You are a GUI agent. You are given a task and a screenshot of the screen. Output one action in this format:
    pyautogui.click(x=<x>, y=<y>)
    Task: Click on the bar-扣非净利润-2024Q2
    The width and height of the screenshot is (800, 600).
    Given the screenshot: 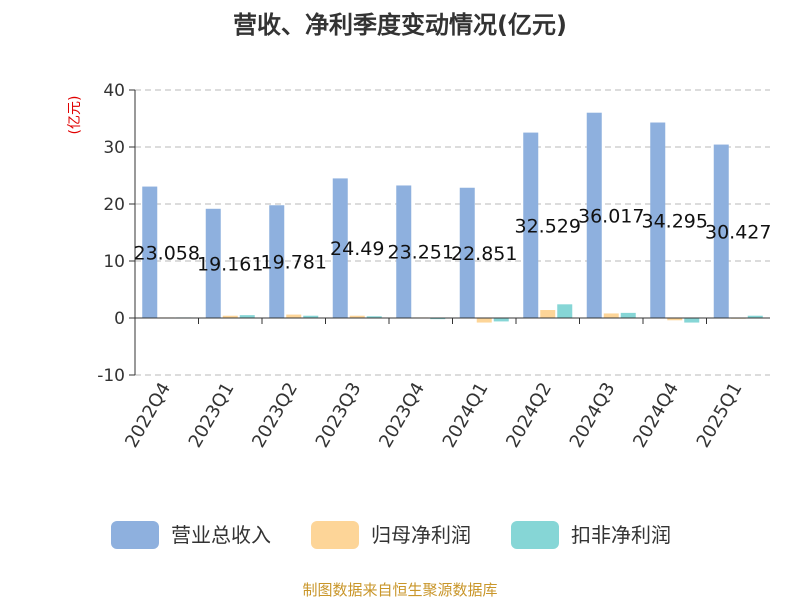 What is the action you would take?
    pyautogui.click(x=565, y=311)
    